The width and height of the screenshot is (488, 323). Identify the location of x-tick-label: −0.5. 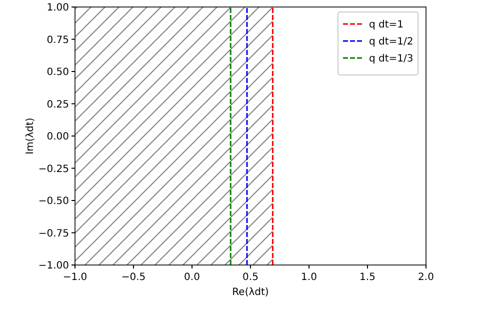
(133, 277).